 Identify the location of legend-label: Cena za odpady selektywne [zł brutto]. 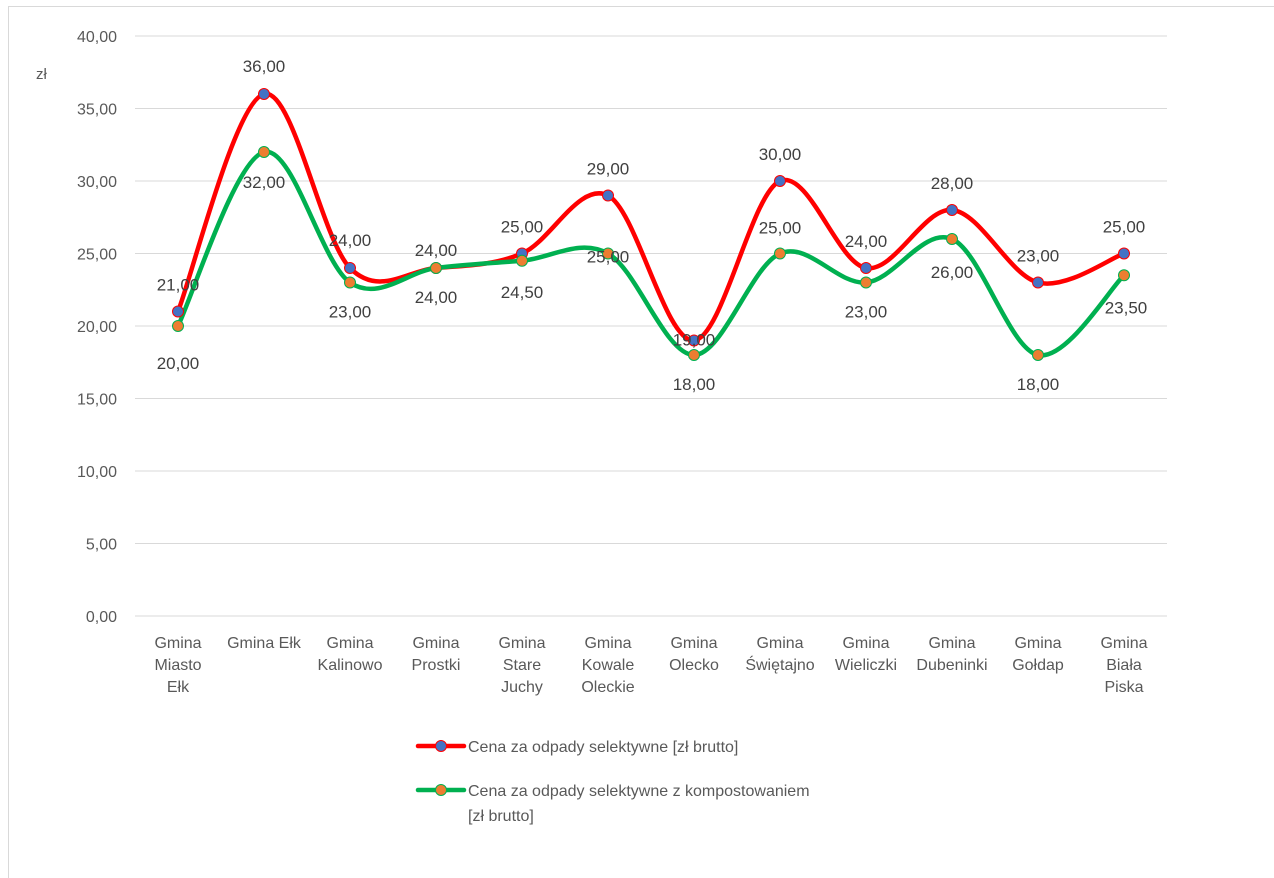
(603, 747).